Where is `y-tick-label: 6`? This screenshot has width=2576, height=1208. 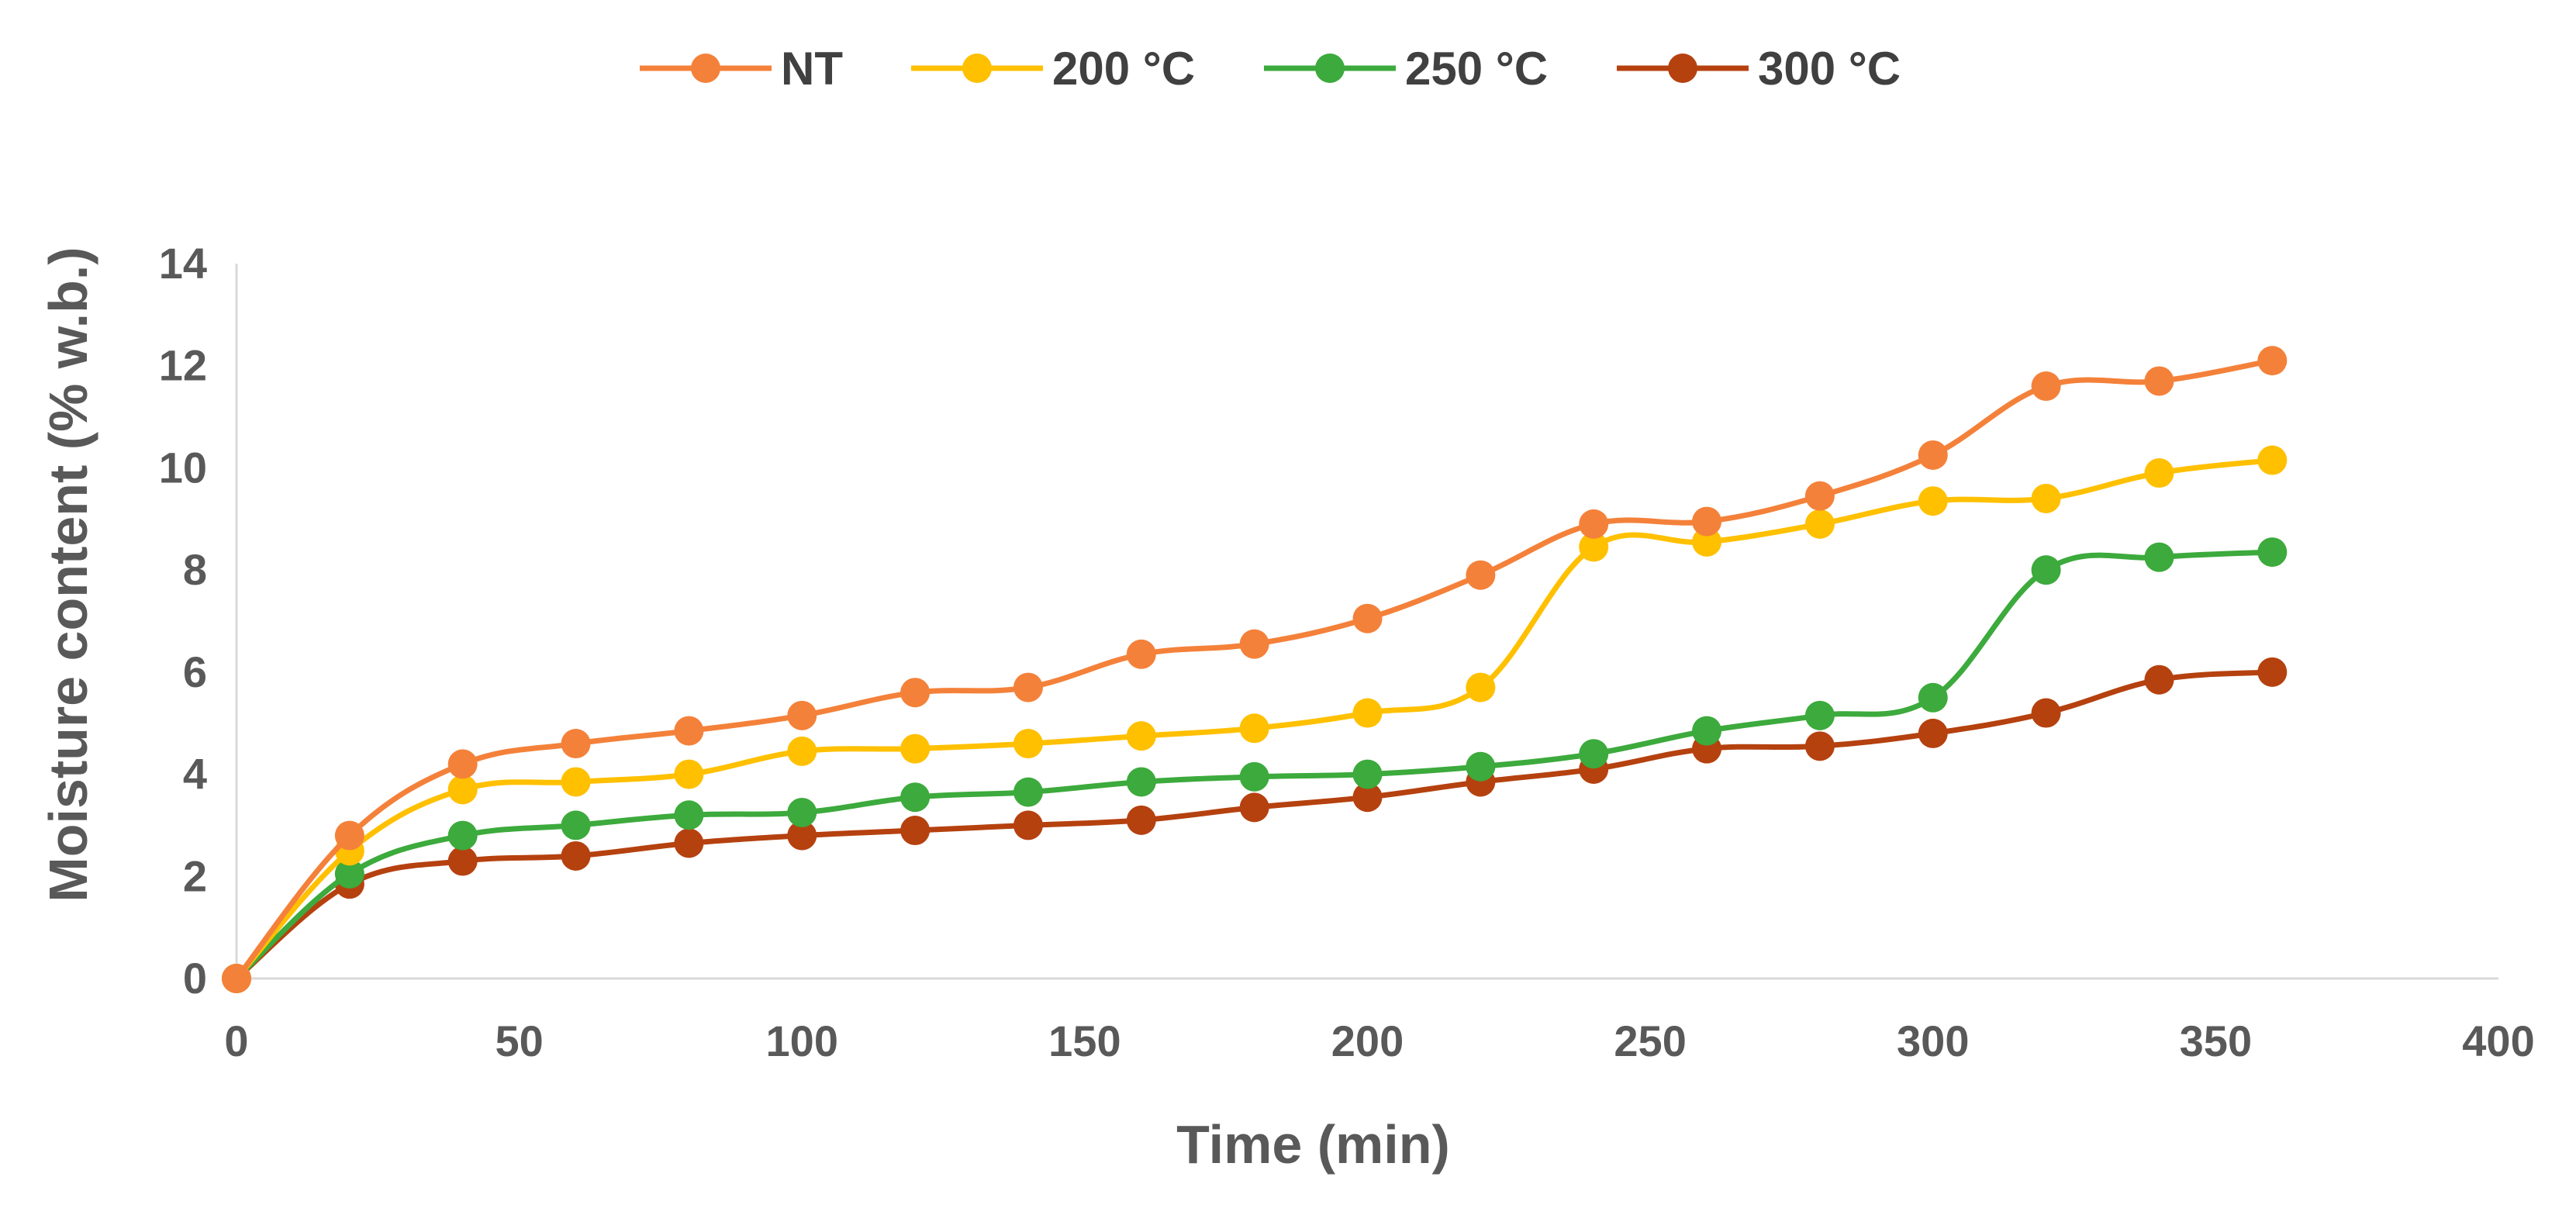
y-tick-label: 6 is located at coordinates (195, 671).